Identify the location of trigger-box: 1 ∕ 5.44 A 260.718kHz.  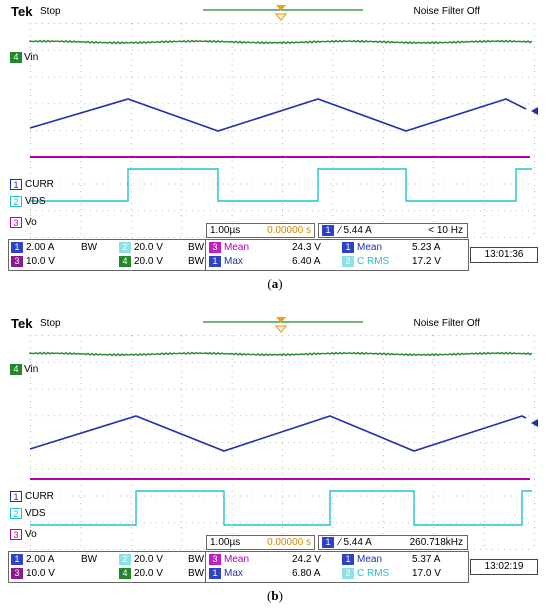
(393, 542).